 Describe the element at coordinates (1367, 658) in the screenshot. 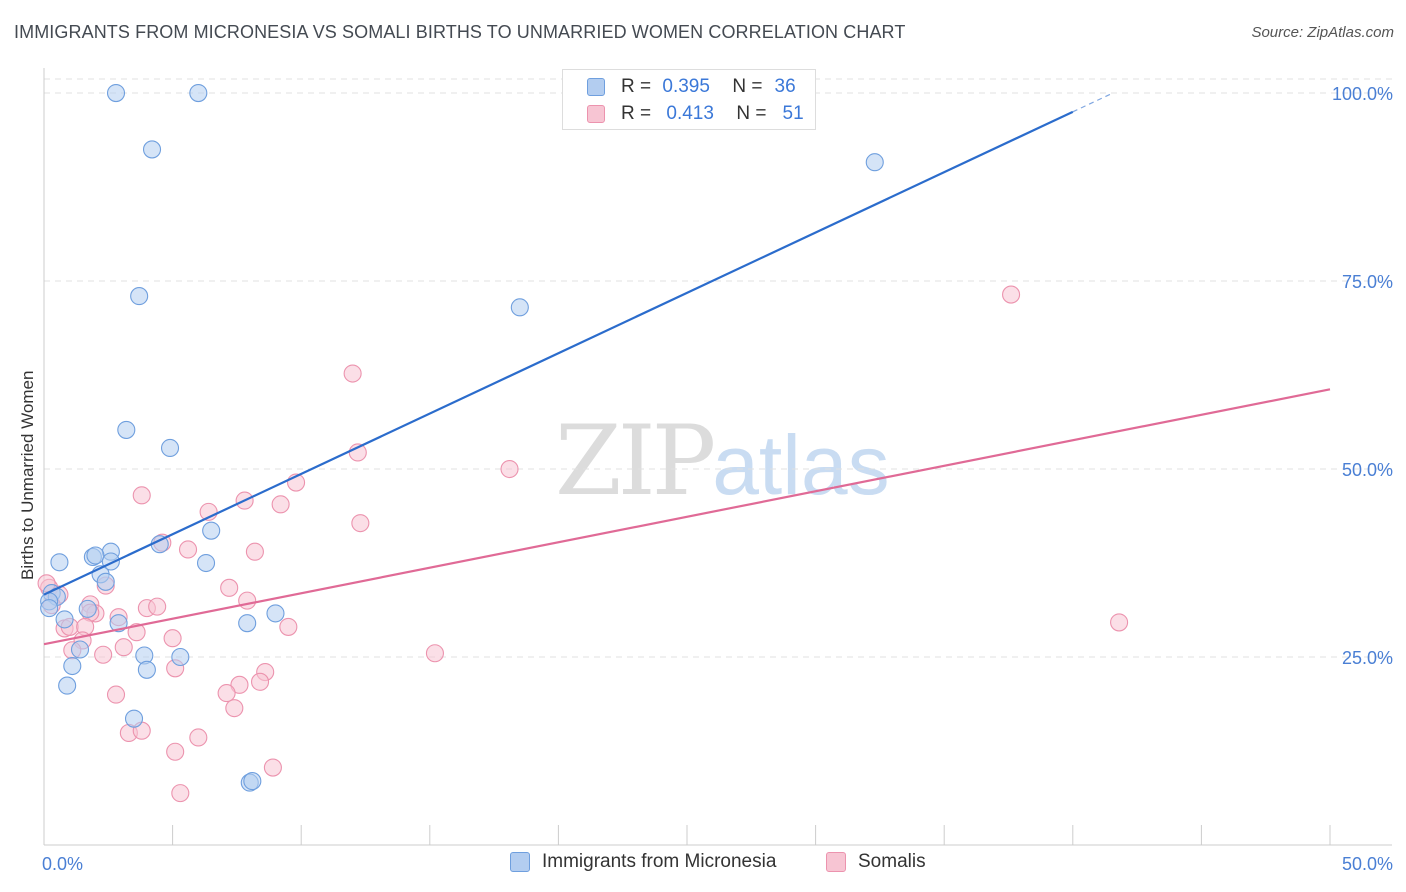

I see `y-tick-label: 25.0%` at that location.